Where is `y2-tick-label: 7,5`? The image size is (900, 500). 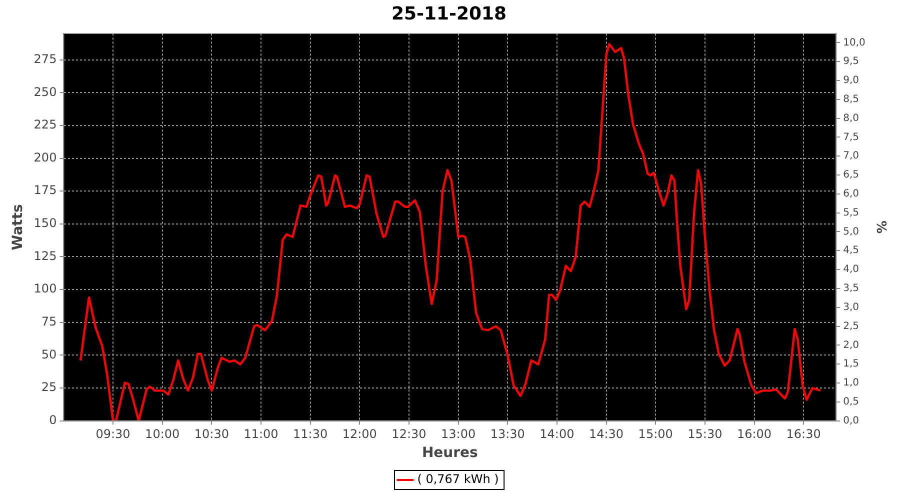 y2-tick-label: 7,5 is located at coordinates (851, 137).